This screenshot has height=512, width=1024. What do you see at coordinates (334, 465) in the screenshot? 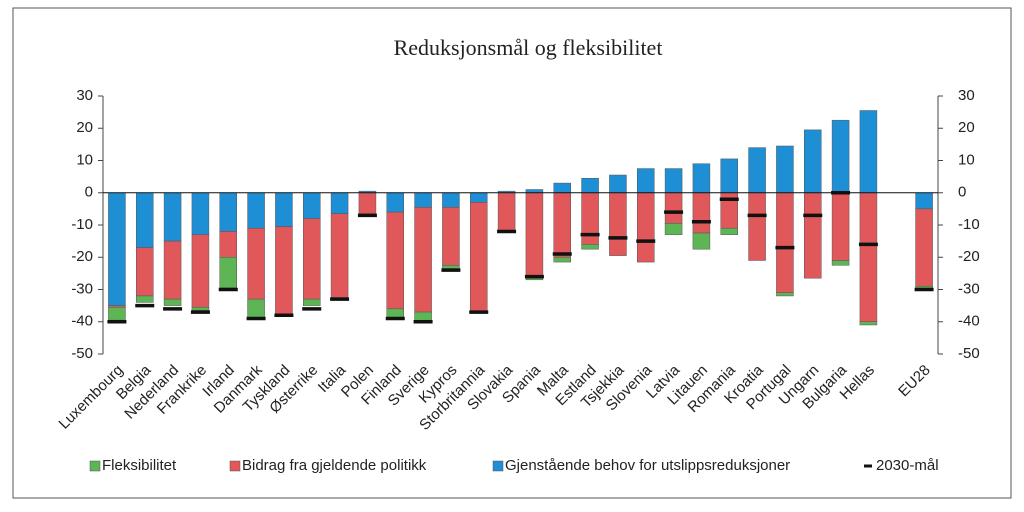
I see `legend-label: Bidrag fra gjeldende politikk` at bounding box center [334, 465].